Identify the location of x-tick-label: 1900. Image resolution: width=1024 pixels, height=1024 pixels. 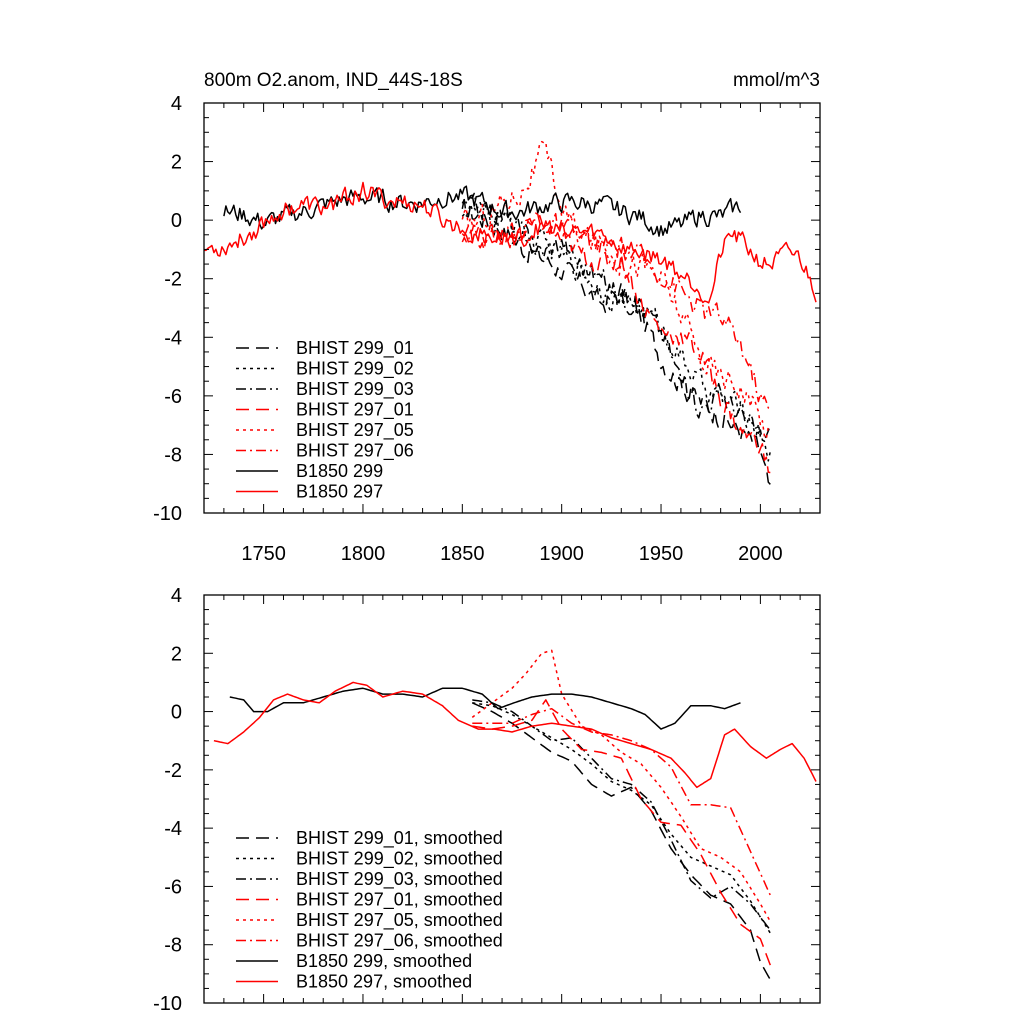
(561, 554).